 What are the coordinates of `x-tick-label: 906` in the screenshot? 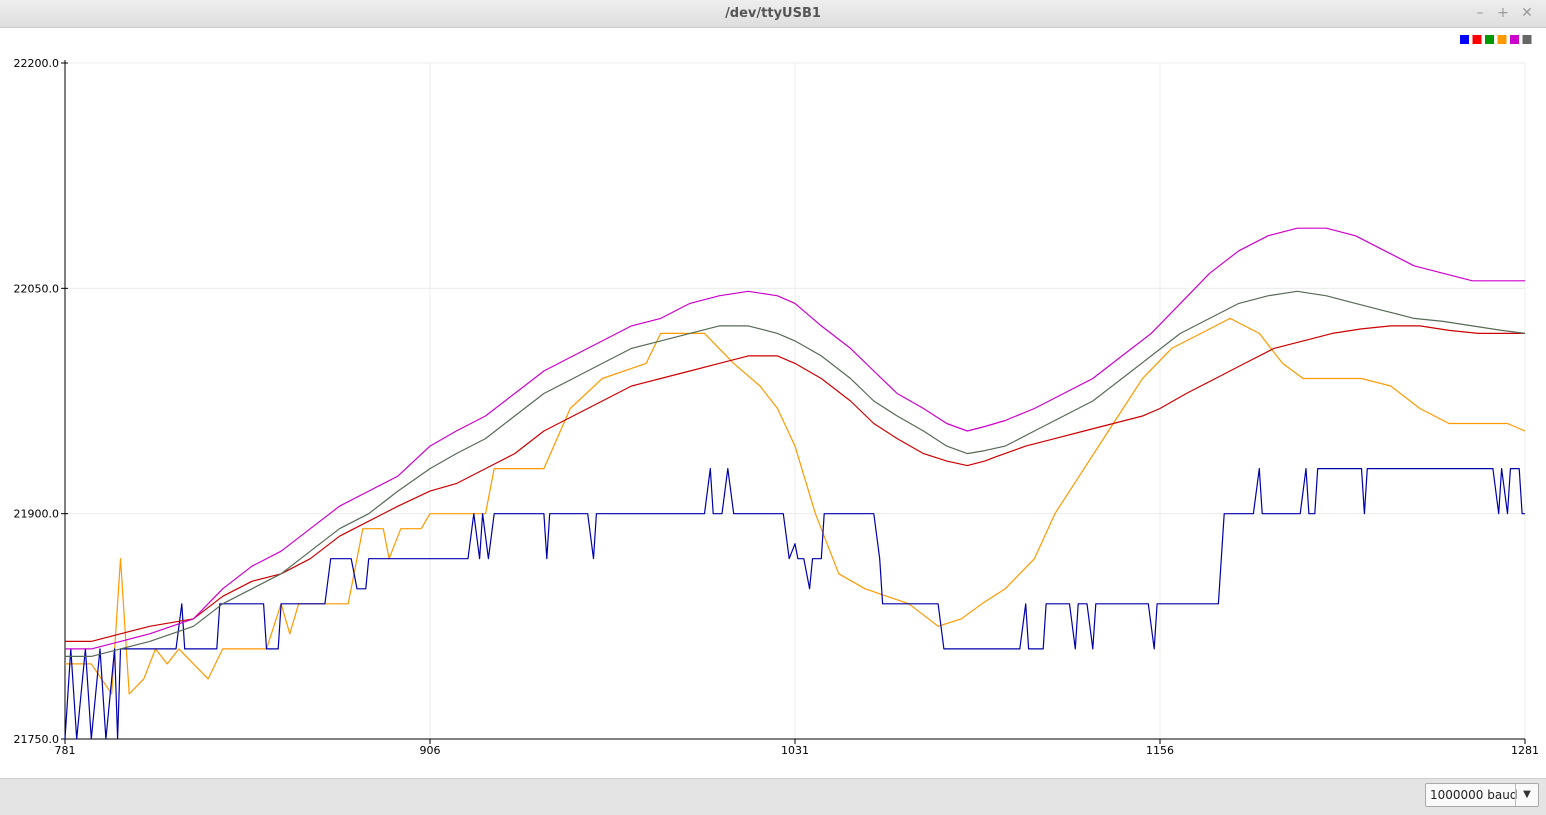 It's located at (430, 750).